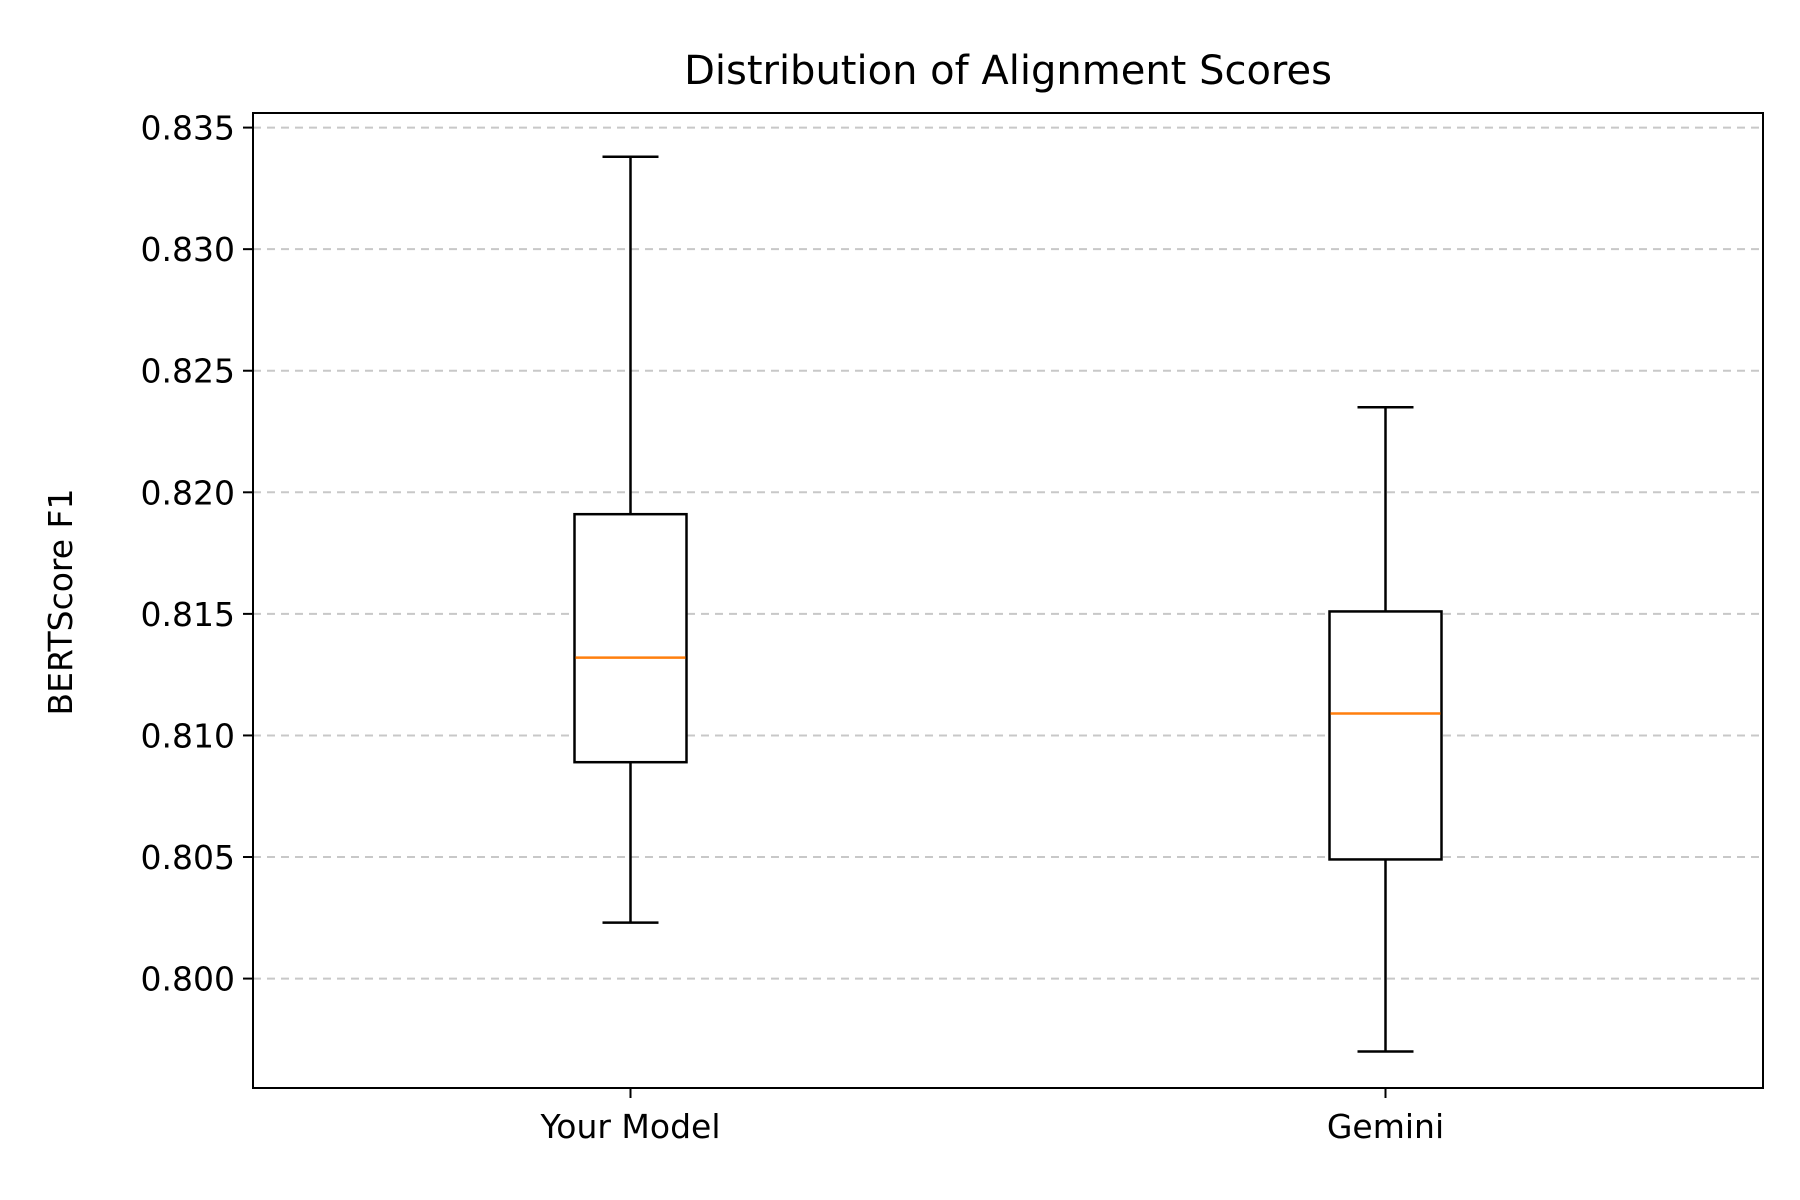  What do you see at coordinates (188, 249) in the screenshot?
I see `y-tick-label: 0.830` at bounding box center [188, 249].